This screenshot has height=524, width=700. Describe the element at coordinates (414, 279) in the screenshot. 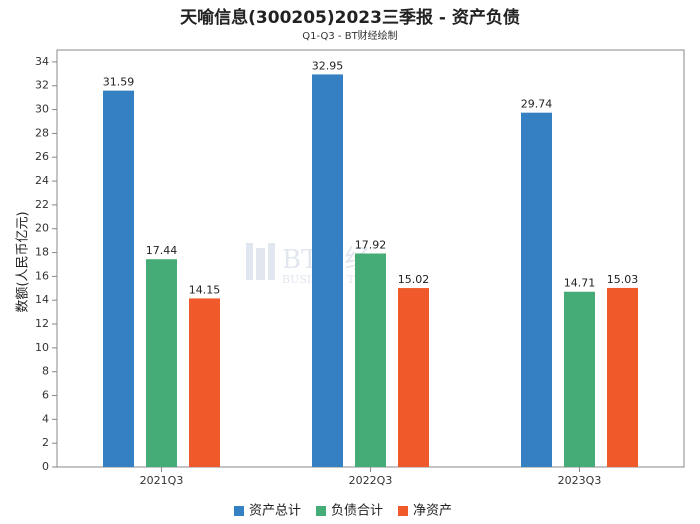

I see `bar-value-label: 15.02` at that location.